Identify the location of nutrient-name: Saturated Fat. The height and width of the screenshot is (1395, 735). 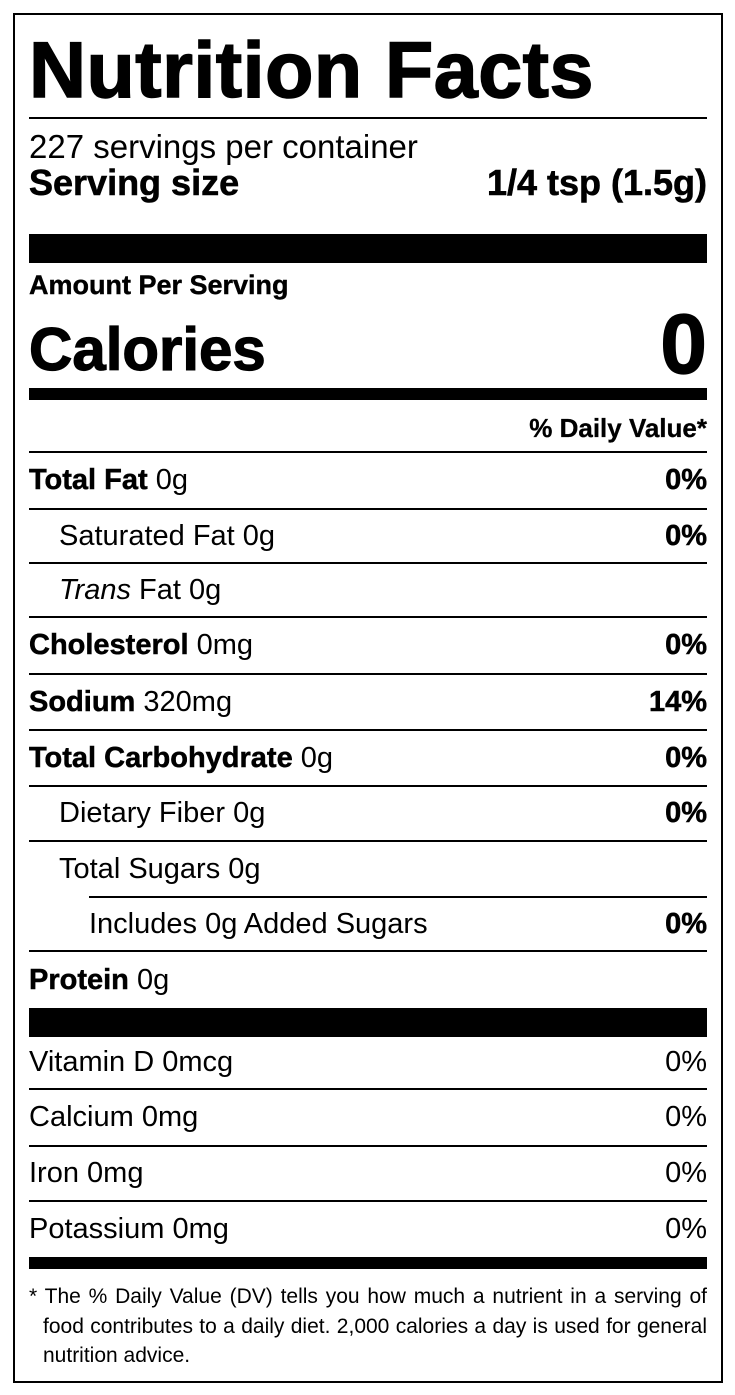
(147, 535).